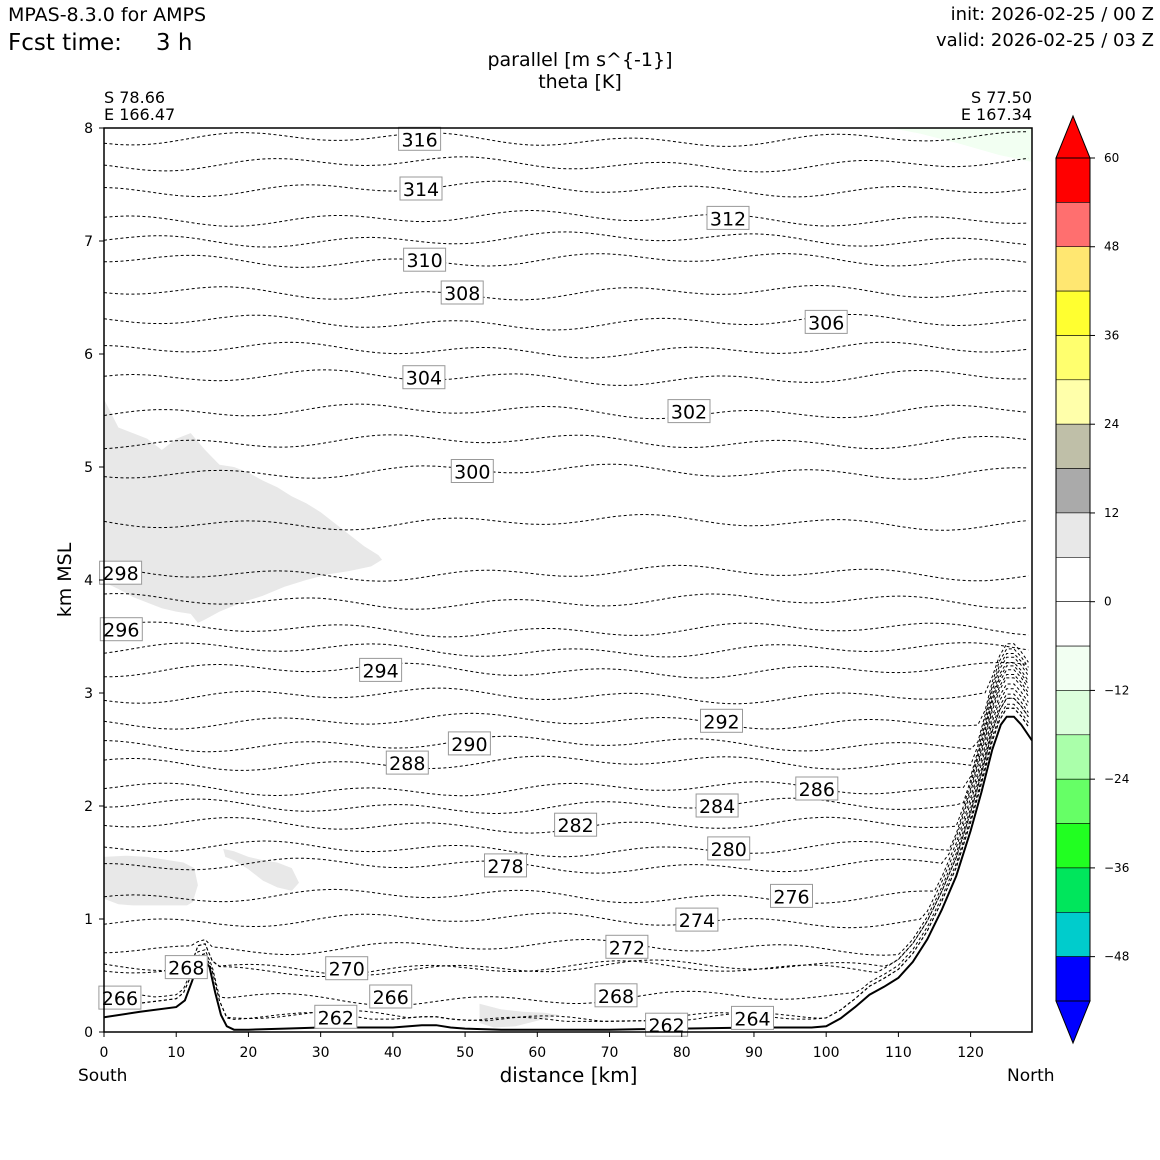 The height and width of the screenshot is (1160, 1160). I want to click on theta-contour-label: 264, so click(752, 1017).